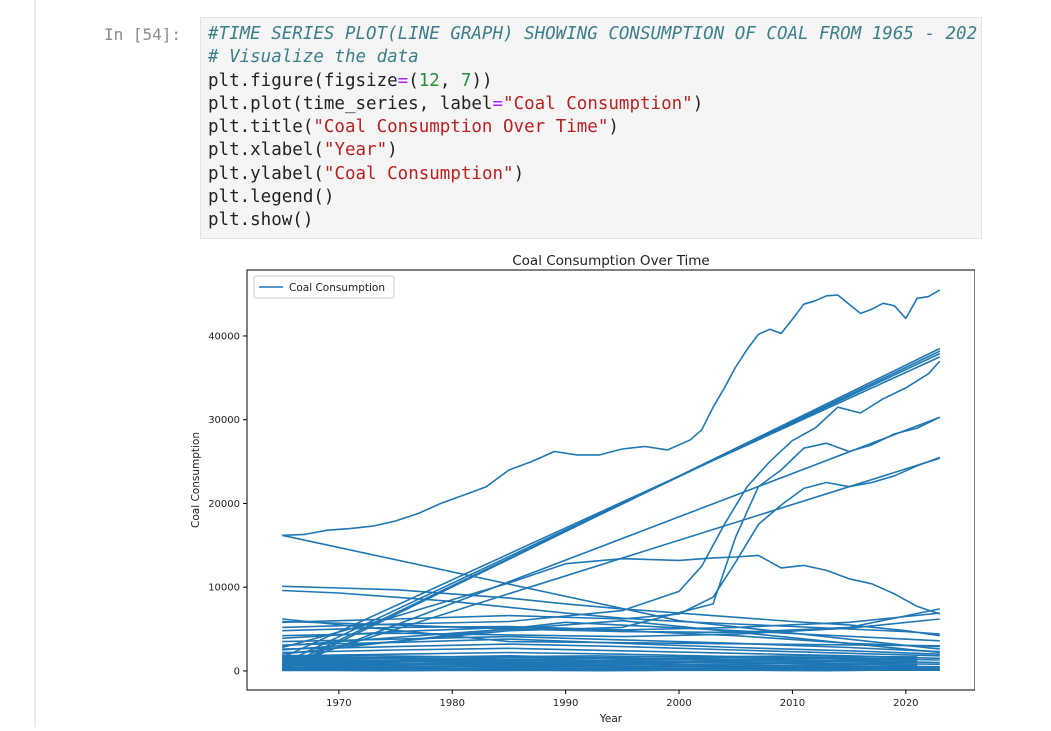  I want to click on code-comment-visualize: # Visualize the data, so click(313, 57).